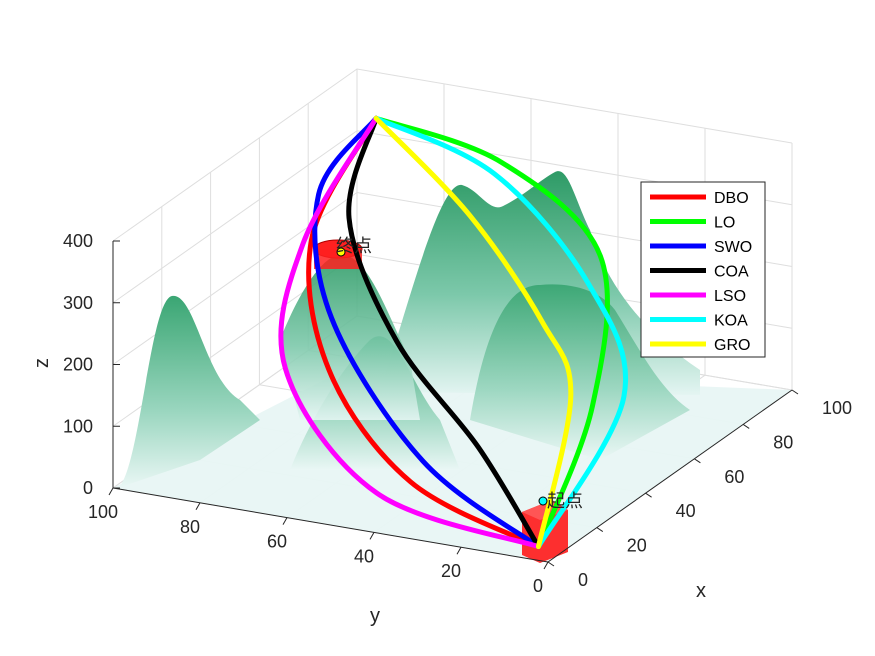 This screenshot has width=875, height=656. What do you see at coordinates (731, 198) in the screenshot?
I see `legend-label-dbo: DBO` at bounding box center [731, 198].